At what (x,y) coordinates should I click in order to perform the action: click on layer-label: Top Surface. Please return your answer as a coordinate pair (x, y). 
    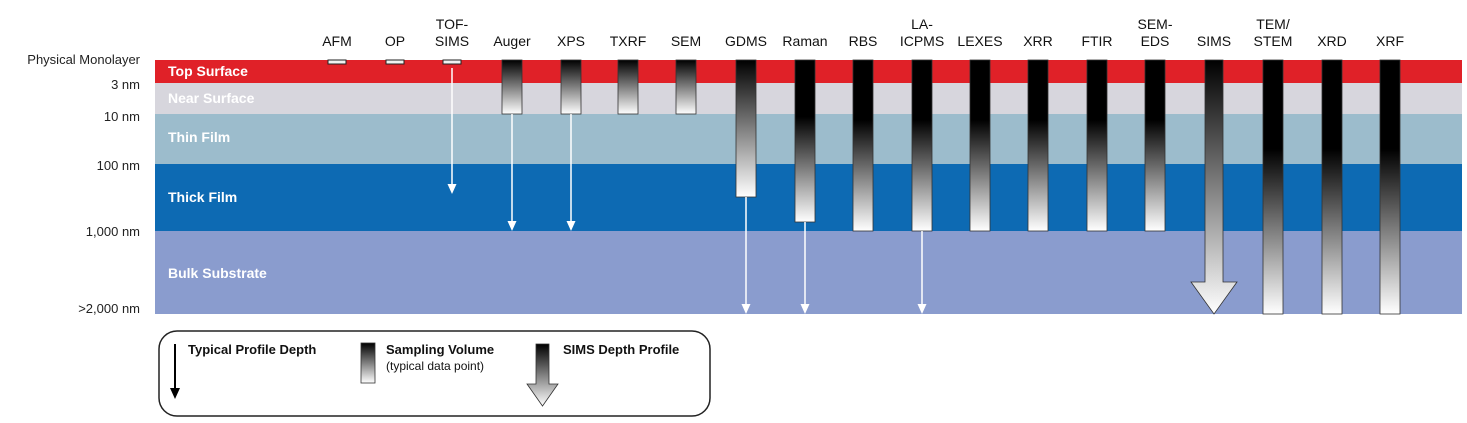
    Looking at the image, I should click on (208, 71).